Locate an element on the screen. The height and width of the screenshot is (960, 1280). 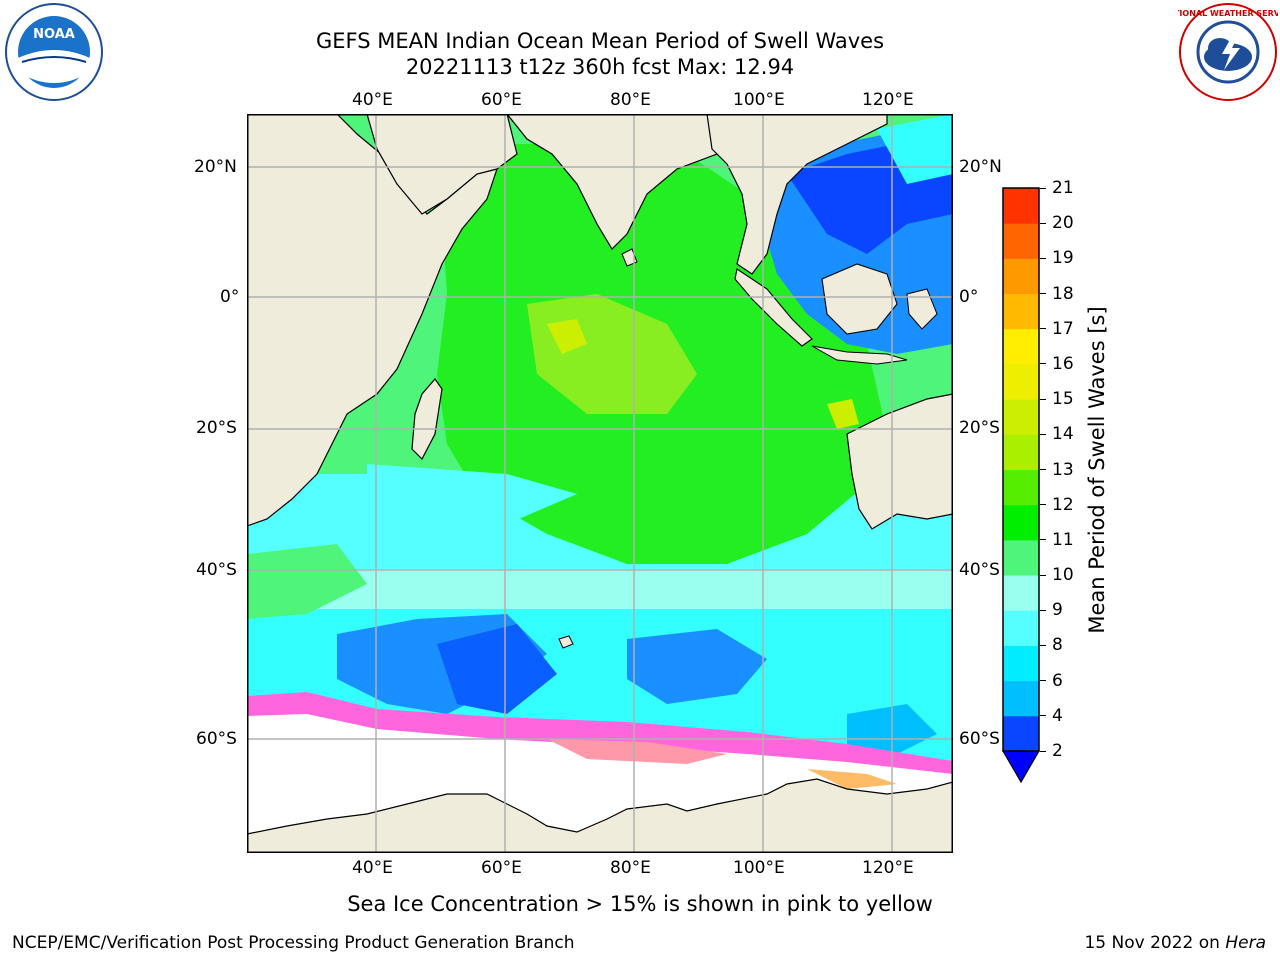
sea-ice-edge-salmon is located at coordinates (637, 751).